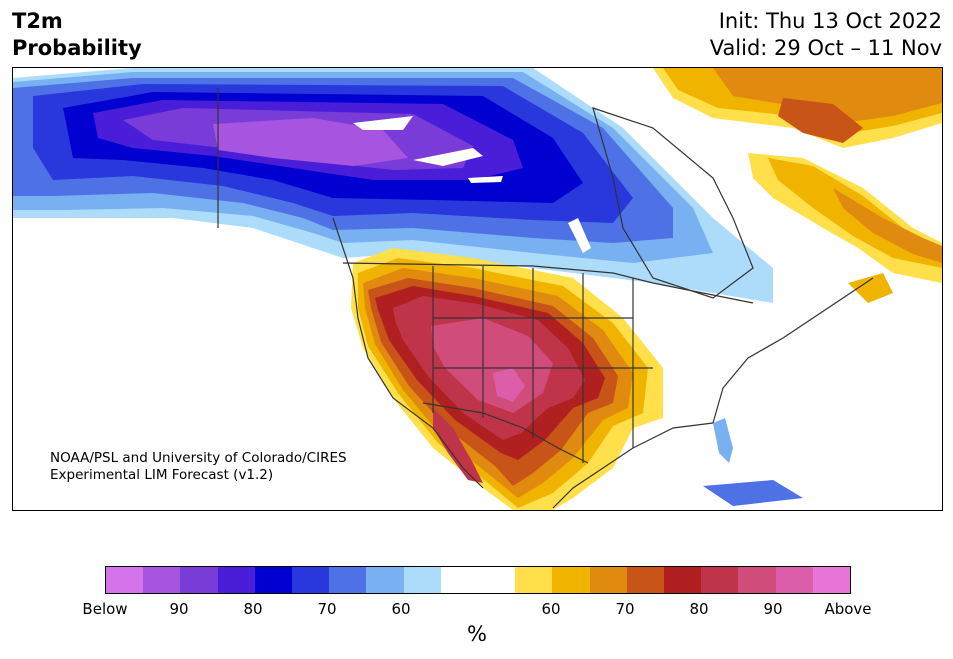 The height and width of the screenshot is (659, 953). I want to click on great-slave-lake, so click(448, 157).